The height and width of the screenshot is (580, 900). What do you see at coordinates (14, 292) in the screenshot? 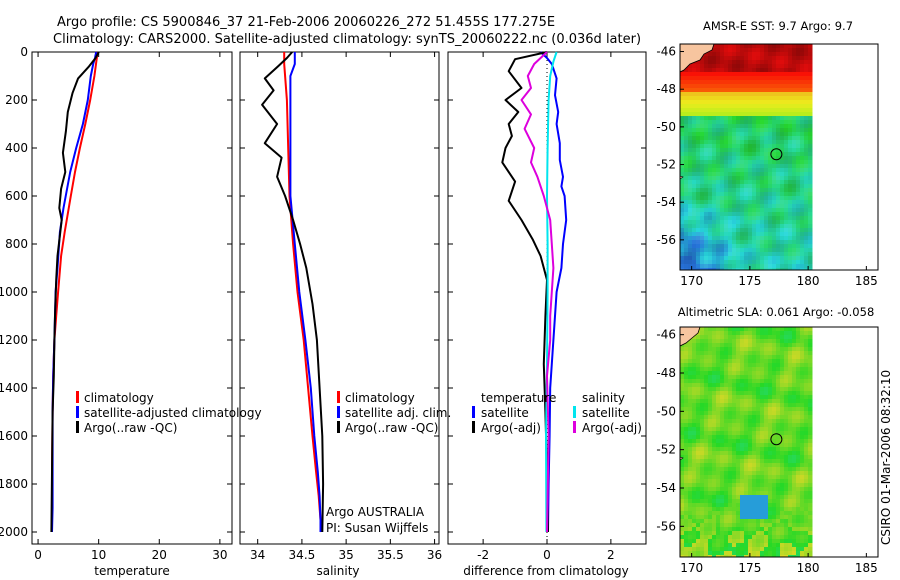
I see `y-tick-label: 1000` at bounding box center [14, 292].